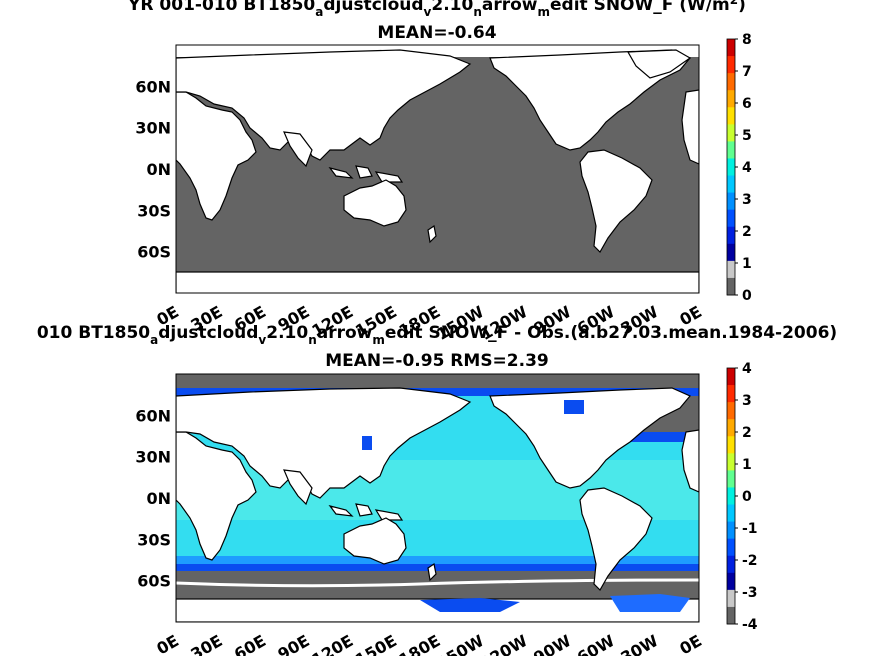  I want to click on x-tick-label: 30W, so click(639, 643).